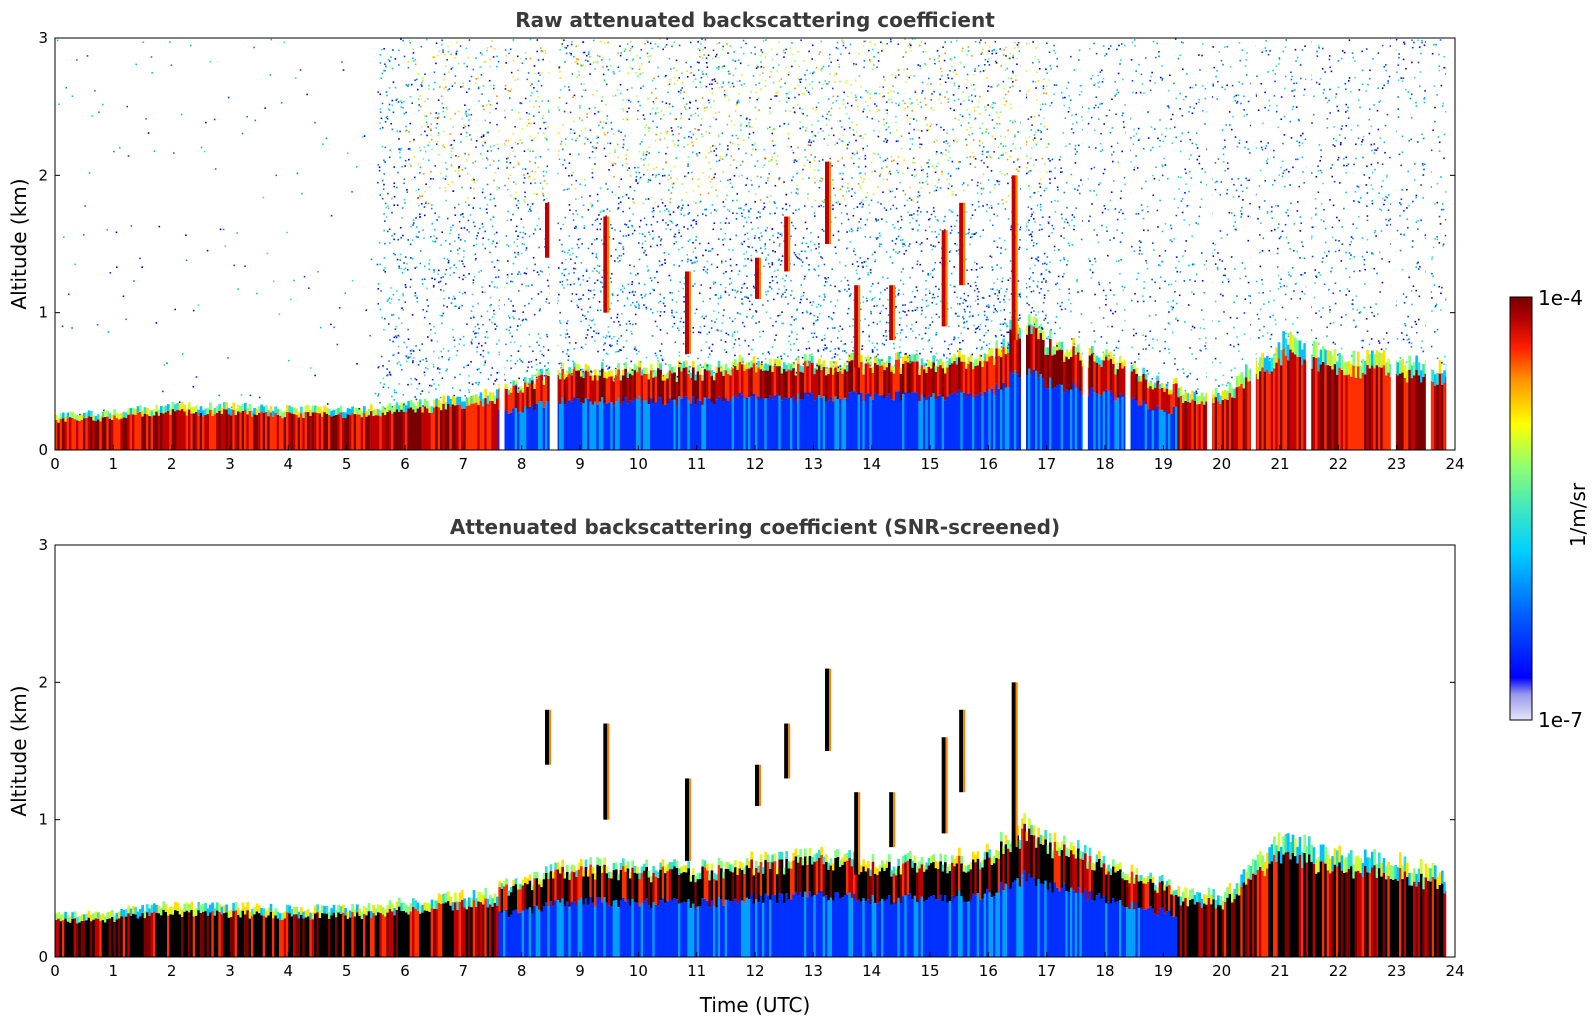 The height and width of the screenshot is (1020, 1595). What do you see at coordinates (1578, 514) in the screenshot?
I see `colorbar-unit-label: 1/m/sr` at bounding box center [1578, 514].